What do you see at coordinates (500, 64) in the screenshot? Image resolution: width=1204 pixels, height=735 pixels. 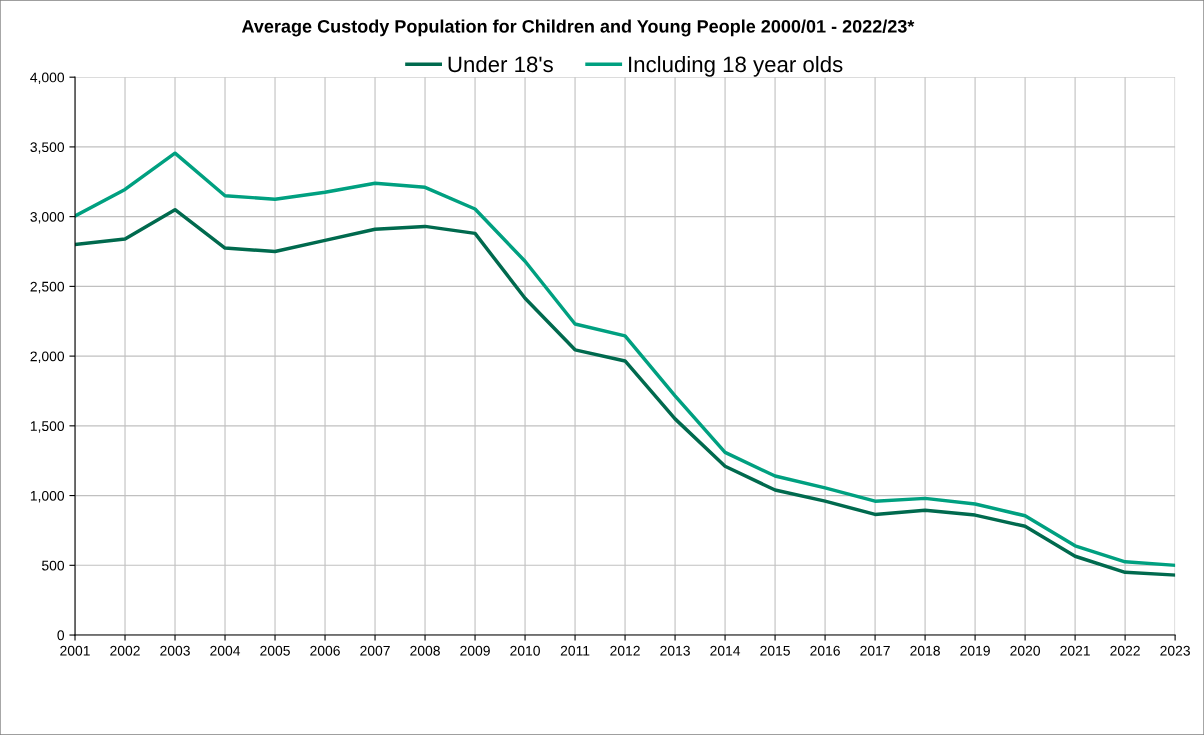 I see `legend-label: Under 18's` at bounding box center [500, 64].